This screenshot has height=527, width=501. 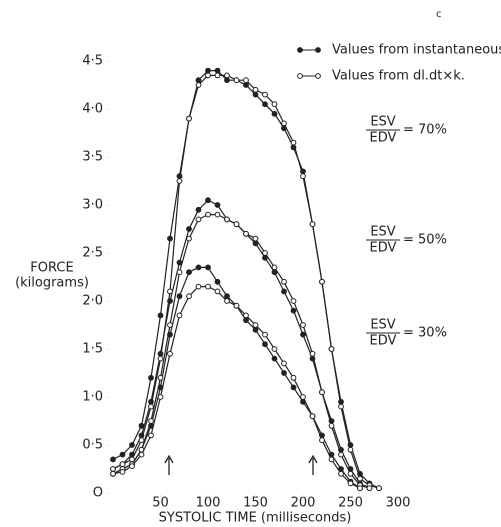 What do you see at coordinates (439, 14) in the screenshot?
I see `panel-letter: c` at bounding box center [439, 14].